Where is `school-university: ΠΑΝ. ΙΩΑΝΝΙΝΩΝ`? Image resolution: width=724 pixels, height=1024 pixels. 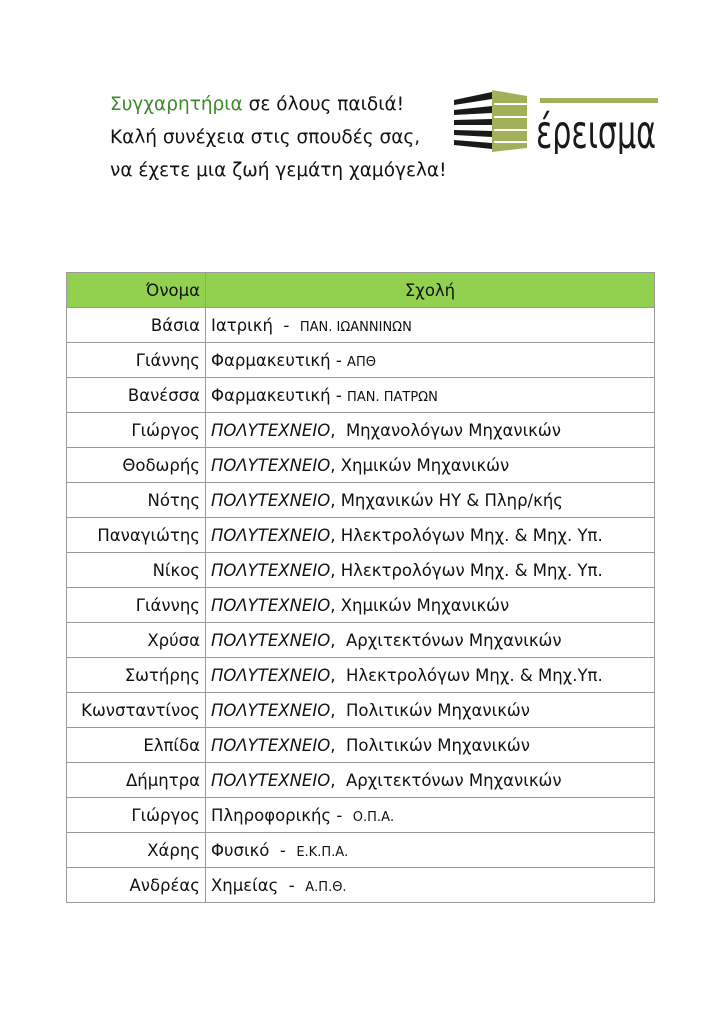 school-university: ΠΑΝ. ΙΩΑΝΝΙΝΩΝ is located at coordinates (355, 327).